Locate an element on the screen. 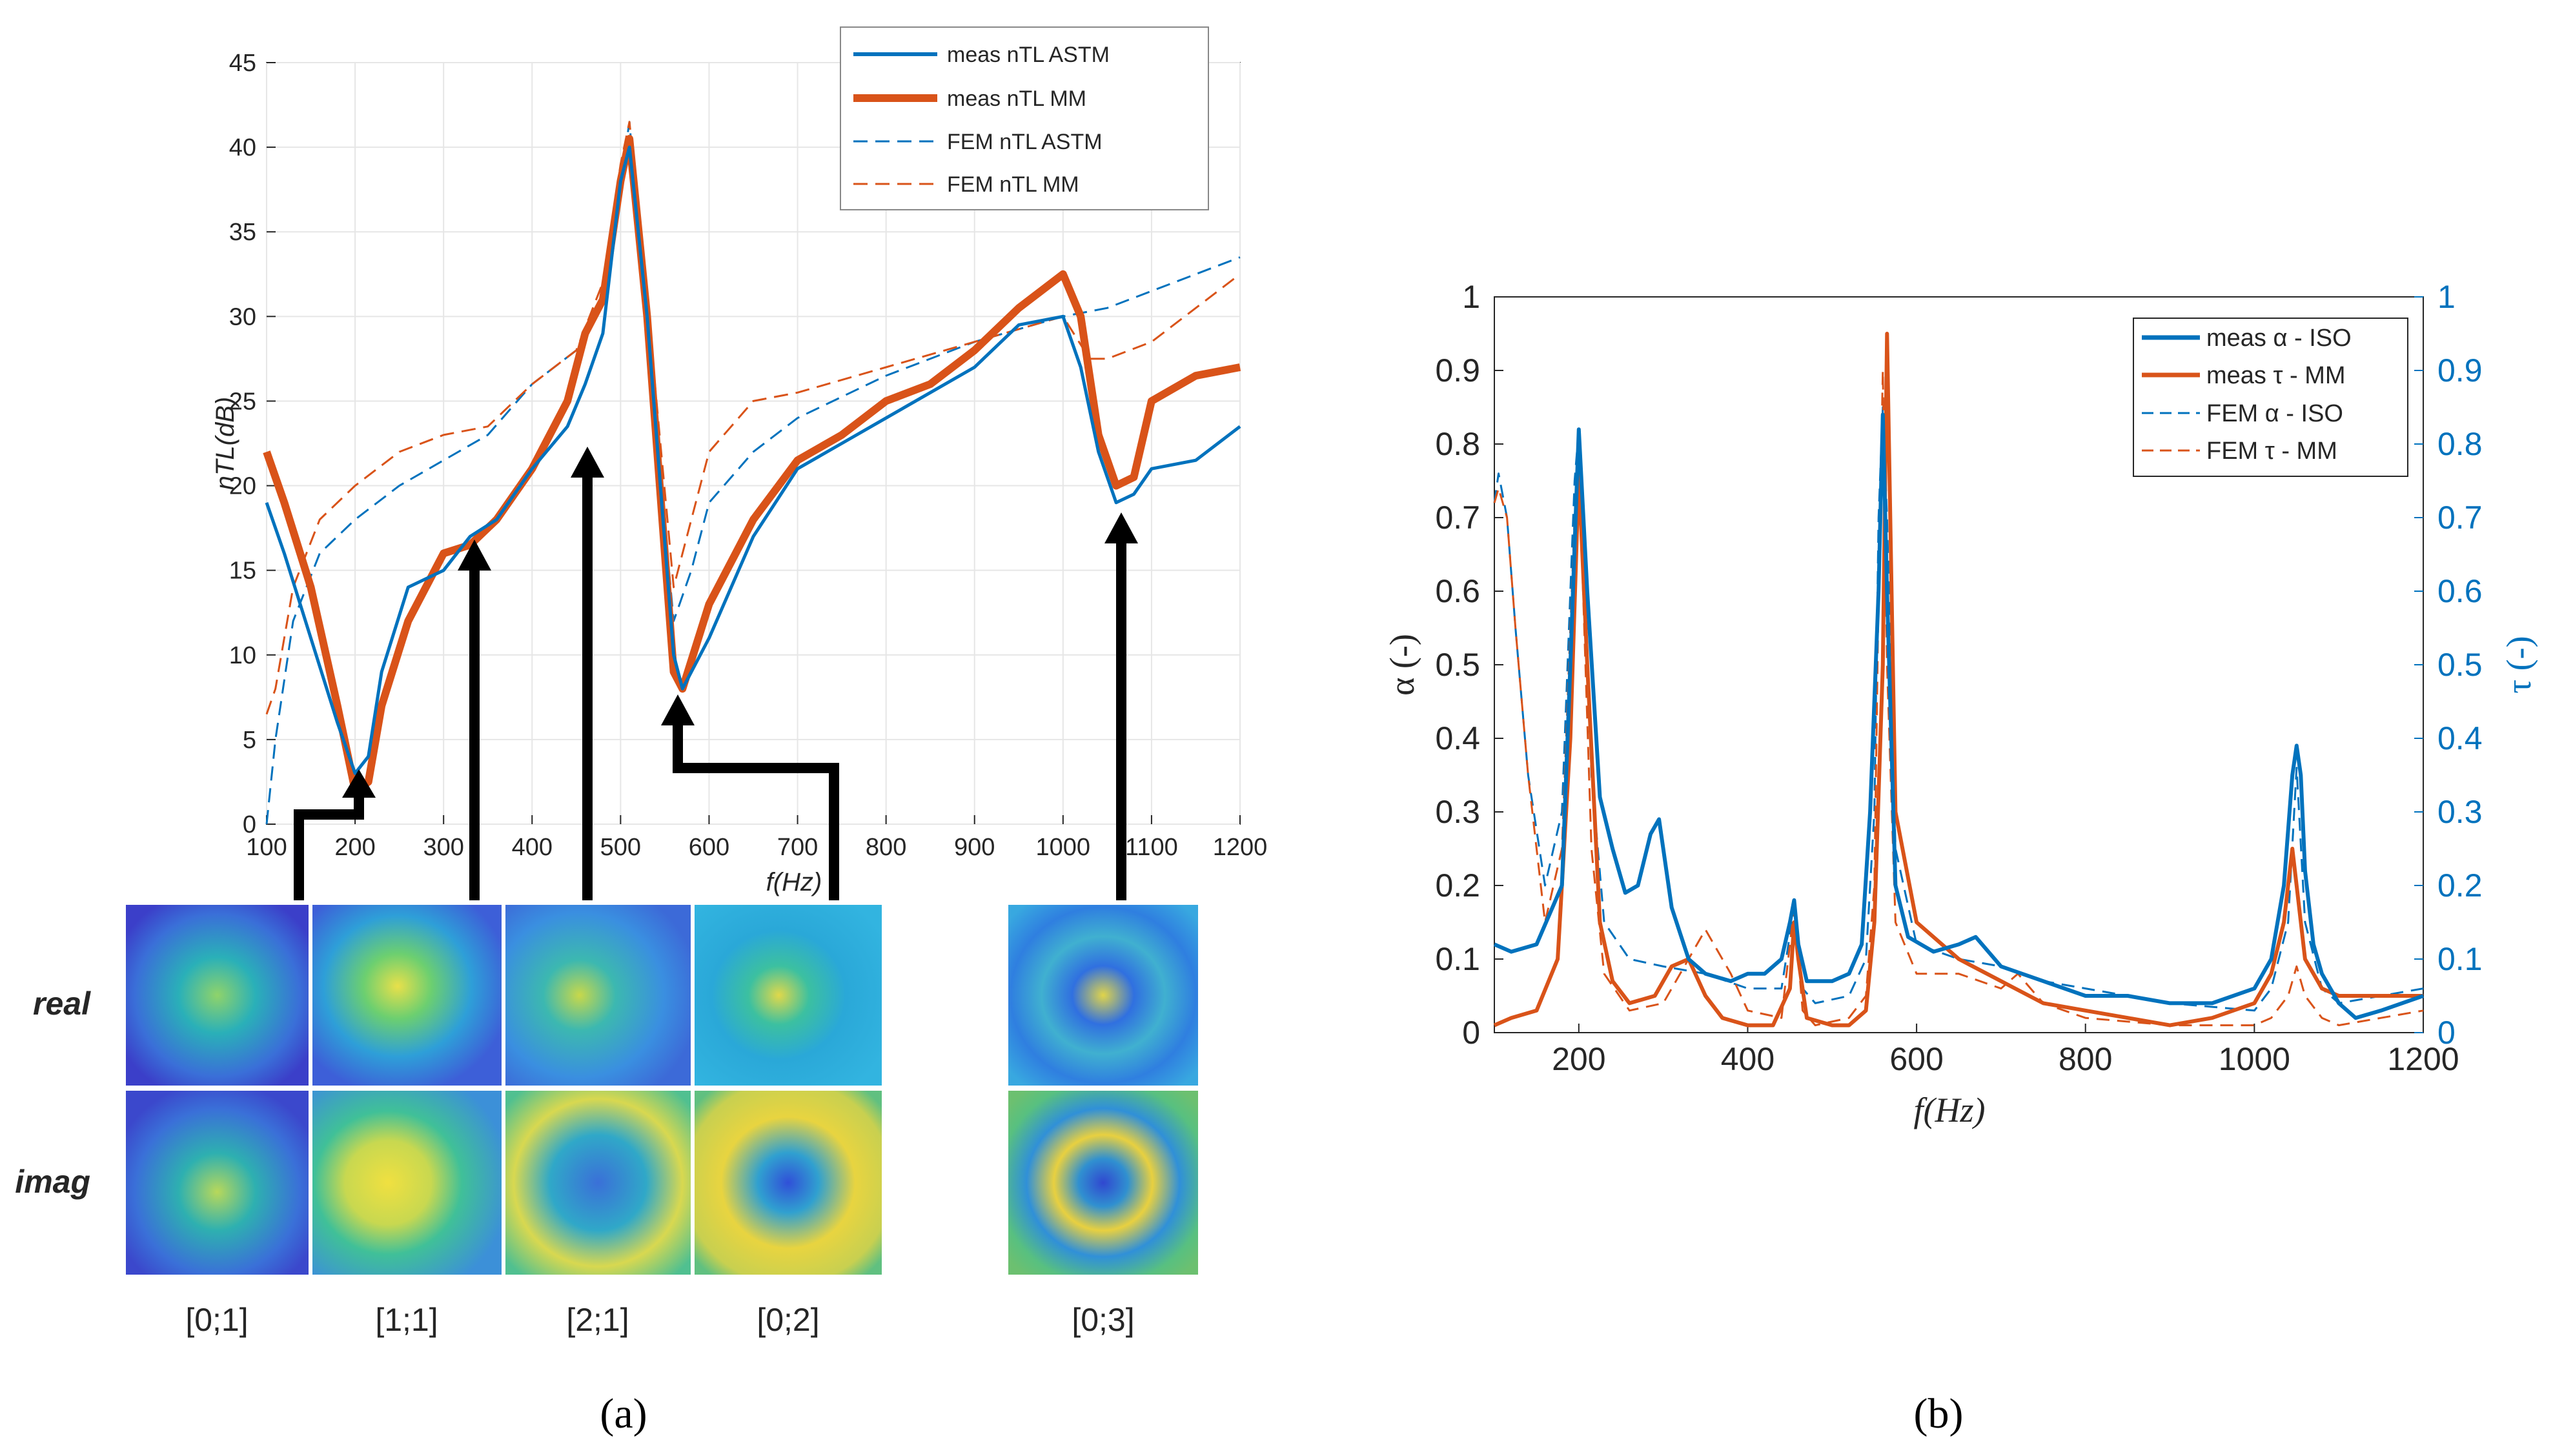 The image size is (2553, 1456). legend-b-label-meas-tau: meas τ - MM is located at coordinates (2276, 376).